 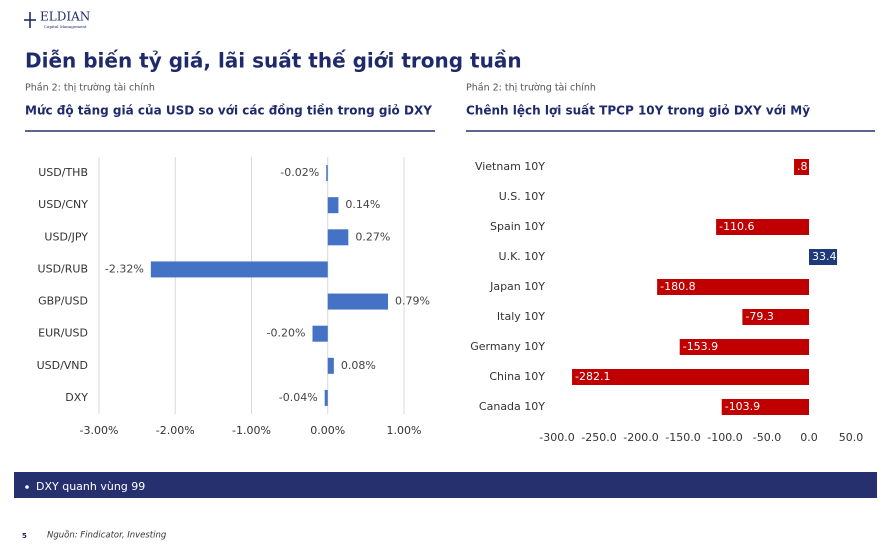 What do you see at coordinates (640, 437) in the screenshot?
I see `x-tick-label: -200.0` at bounding box center [640, 437].